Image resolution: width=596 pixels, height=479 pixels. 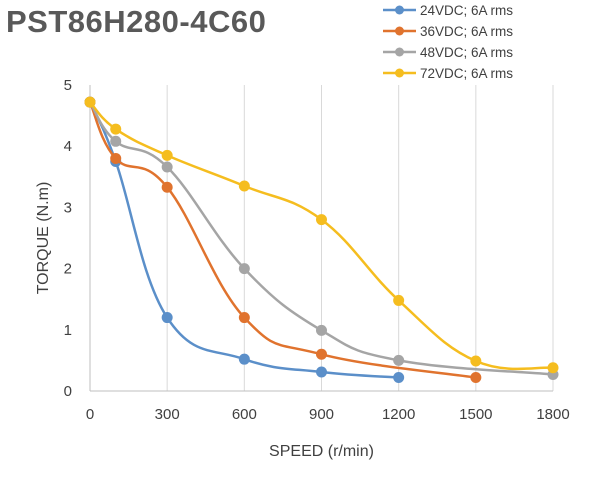 I want to click on legend-item: 36VDC; 6A rms, so click(x=448, y=31).